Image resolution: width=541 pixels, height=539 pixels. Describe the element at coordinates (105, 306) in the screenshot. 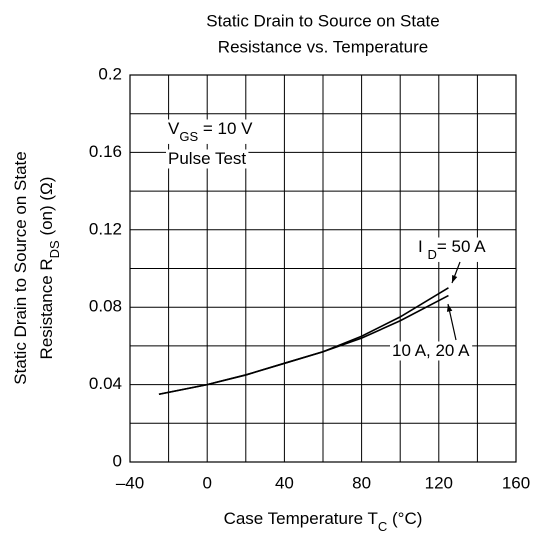

I see `y-tick-label: 0.08` at that location.